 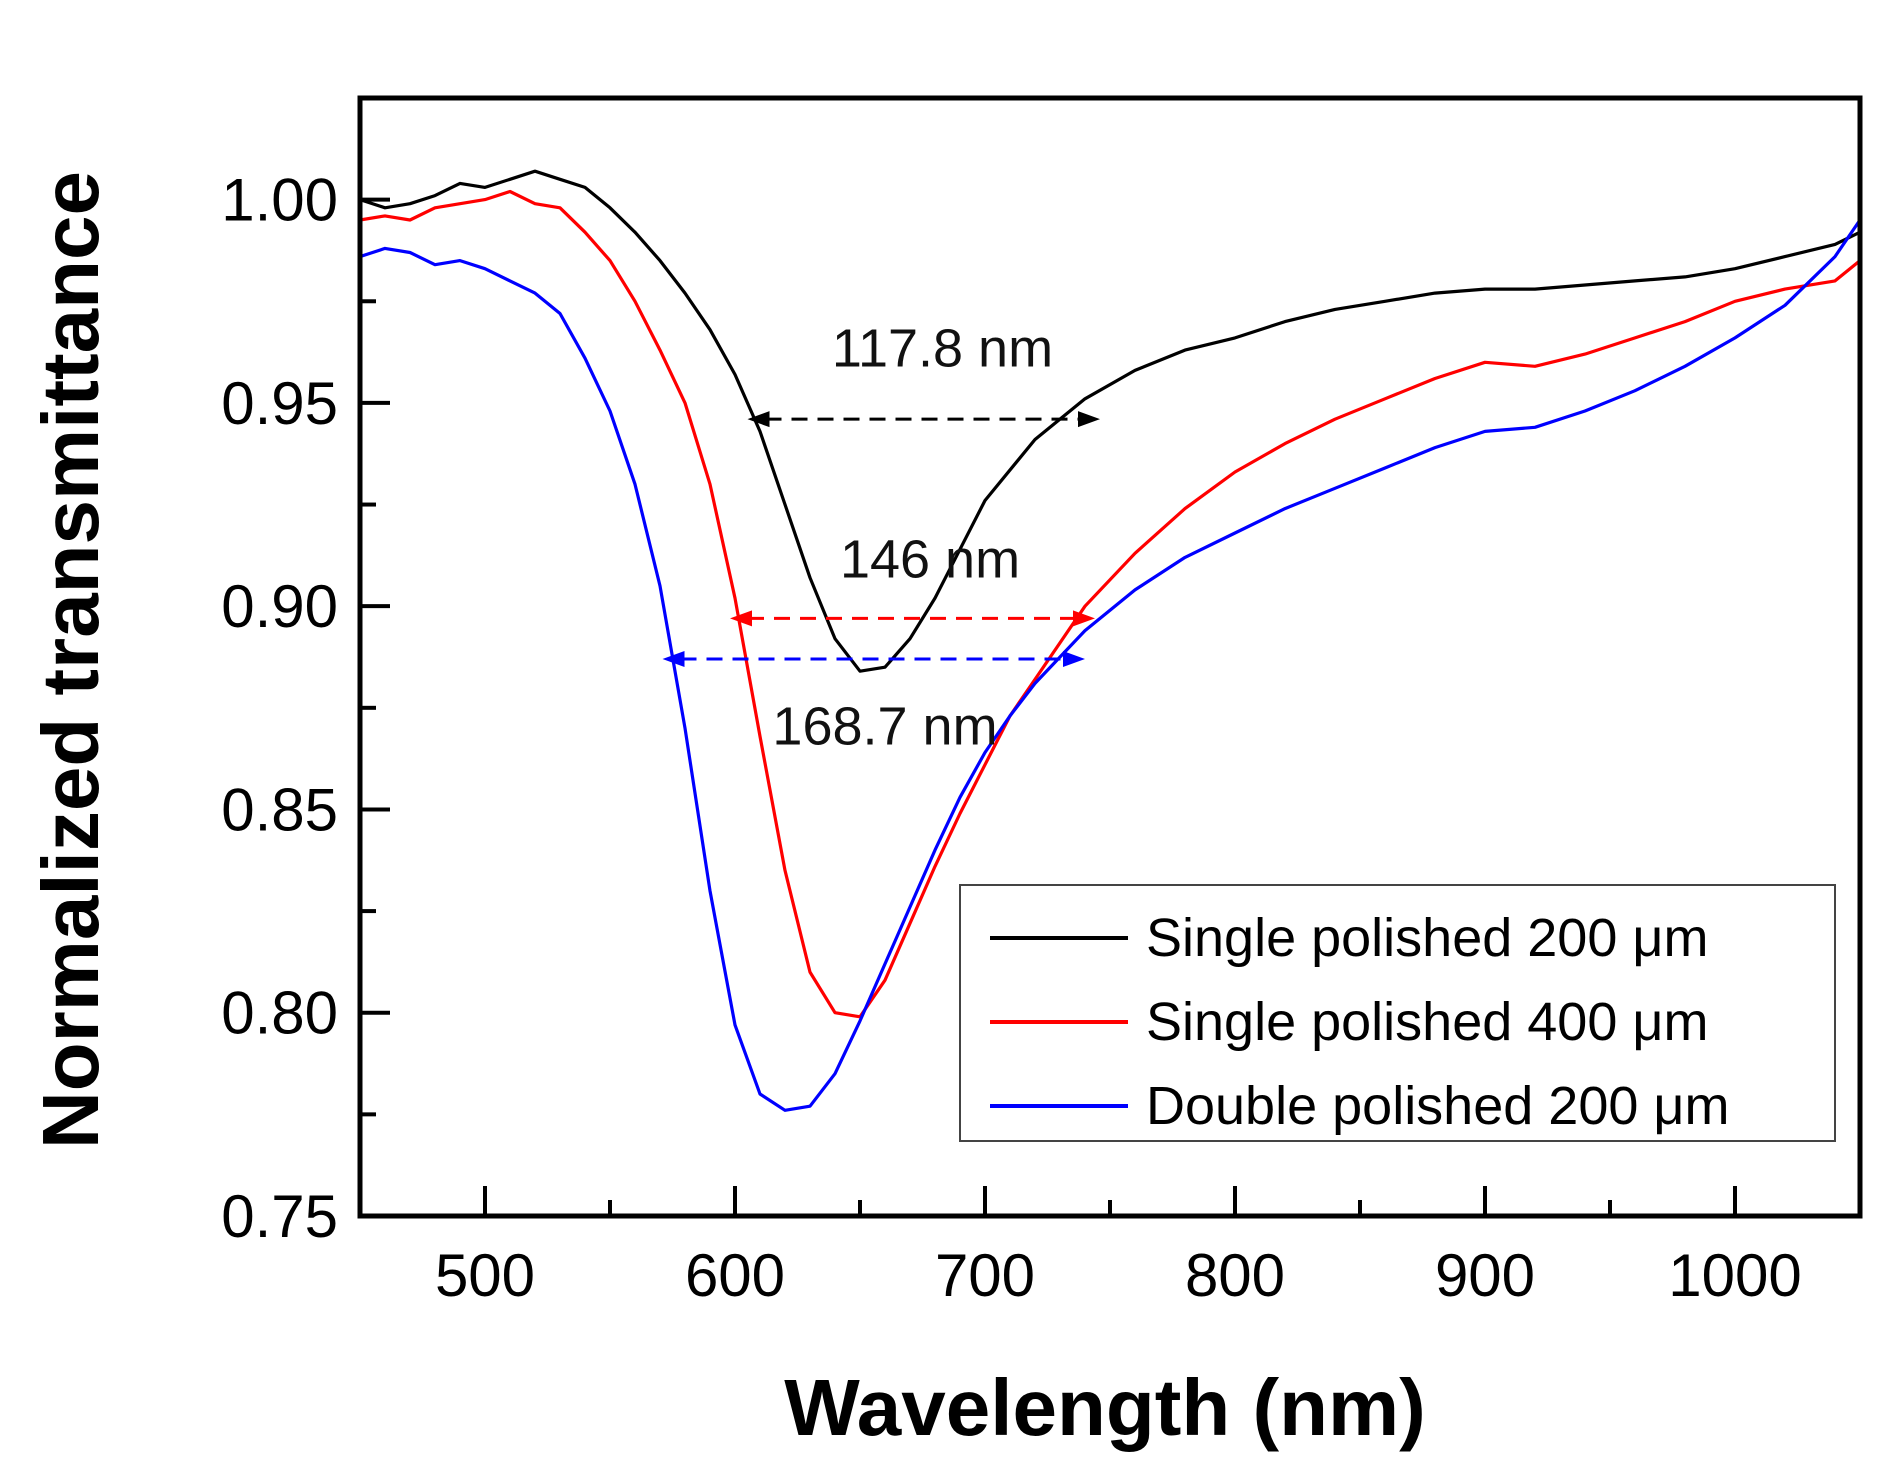 What do you see at coordinates (1235, 1275) in the screenshot?
I see `x-tick-label: 800` at bounding box center [1235, 1275].